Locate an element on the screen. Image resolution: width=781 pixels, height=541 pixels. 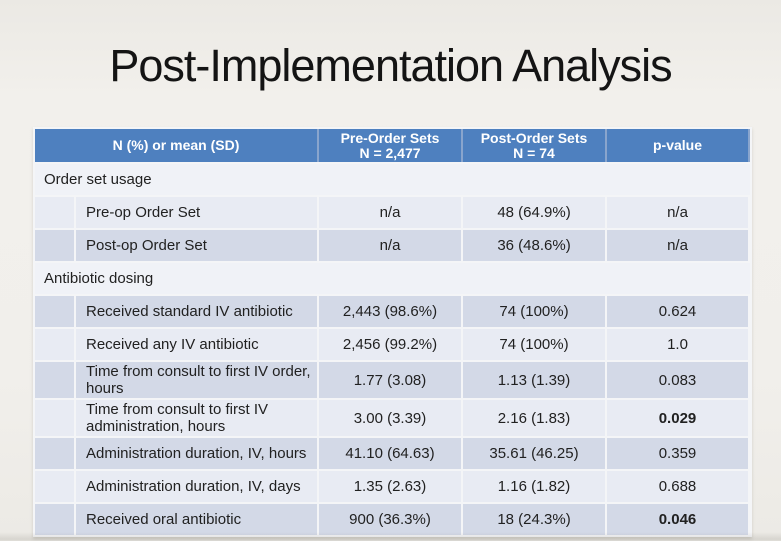
row-label: Administration duration, IV, days is located at coordinates (196, 486).